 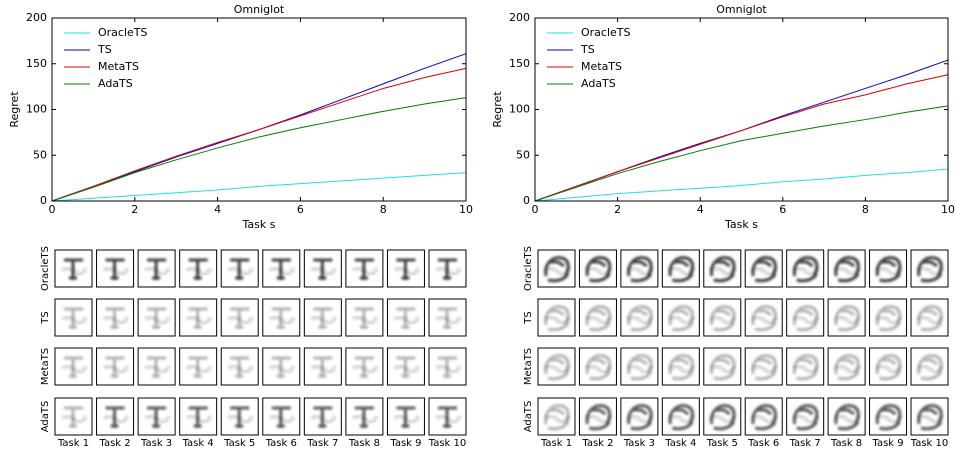 I want to click on column-label: Task 7, so click(x=322, y=443).